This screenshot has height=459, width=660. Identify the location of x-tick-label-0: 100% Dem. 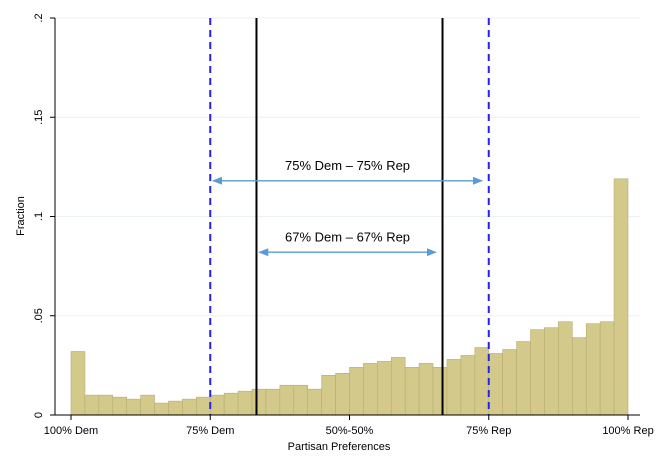
(71, 431).